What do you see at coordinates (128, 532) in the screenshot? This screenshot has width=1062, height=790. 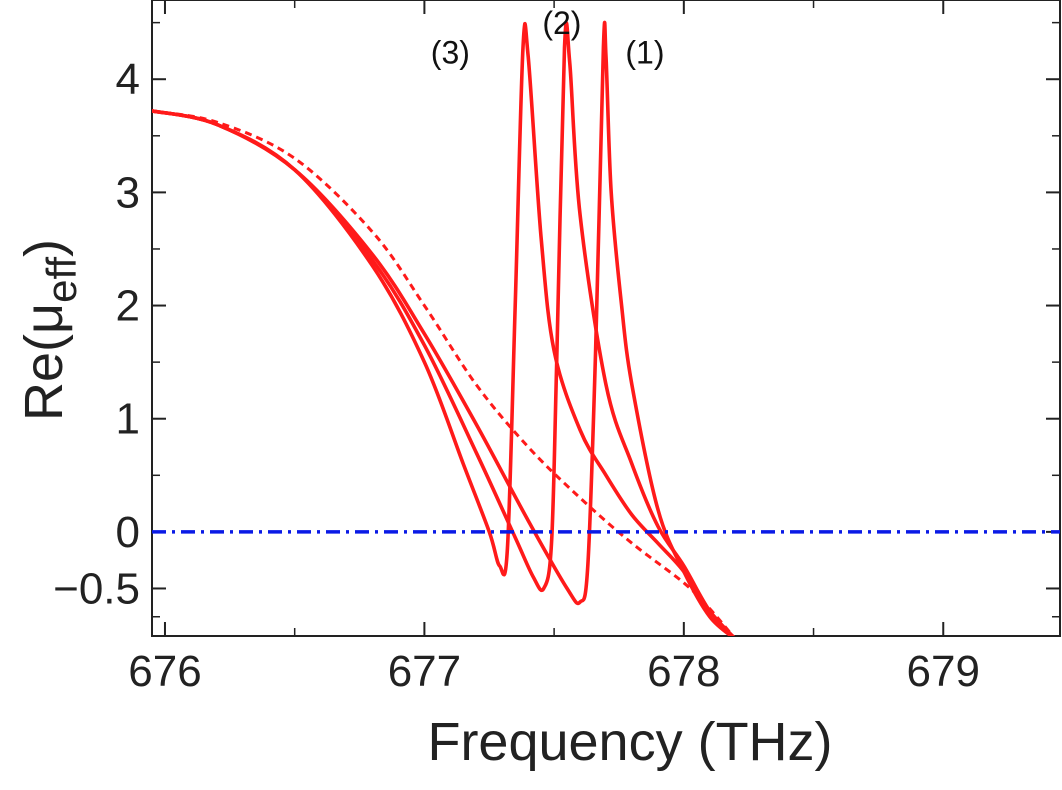 I see `y-tick-label: 0` at bounding box center [128, 532].